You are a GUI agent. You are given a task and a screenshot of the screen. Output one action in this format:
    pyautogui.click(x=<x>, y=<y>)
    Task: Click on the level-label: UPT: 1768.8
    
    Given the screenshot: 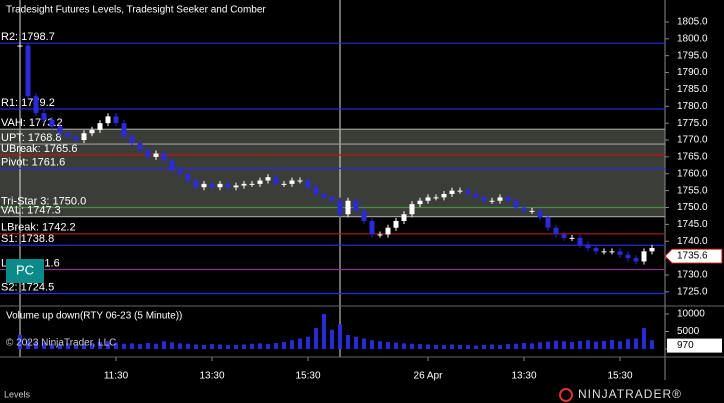 What is the action you would take?
    pyautogui.click(x=31, y=138)
    